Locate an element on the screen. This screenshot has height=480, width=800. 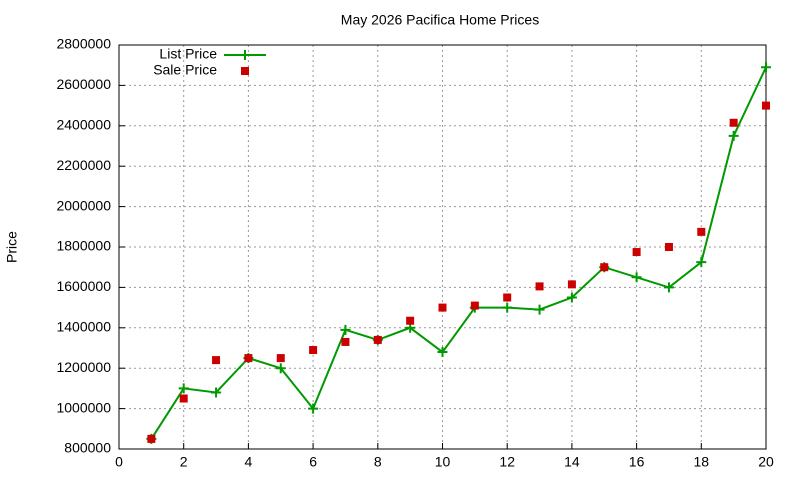
y-axis-label: Price is located at coordinates (12, 247).